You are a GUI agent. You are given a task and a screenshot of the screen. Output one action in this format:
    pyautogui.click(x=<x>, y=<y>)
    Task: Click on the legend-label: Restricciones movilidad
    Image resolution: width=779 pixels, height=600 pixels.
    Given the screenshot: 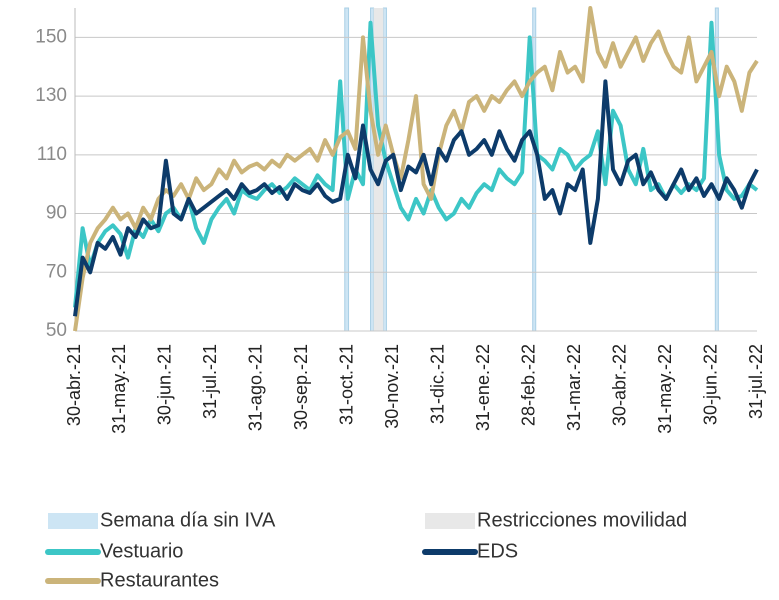 What is the action you would take?
    pyautogui.click(x=582, y=520)
    